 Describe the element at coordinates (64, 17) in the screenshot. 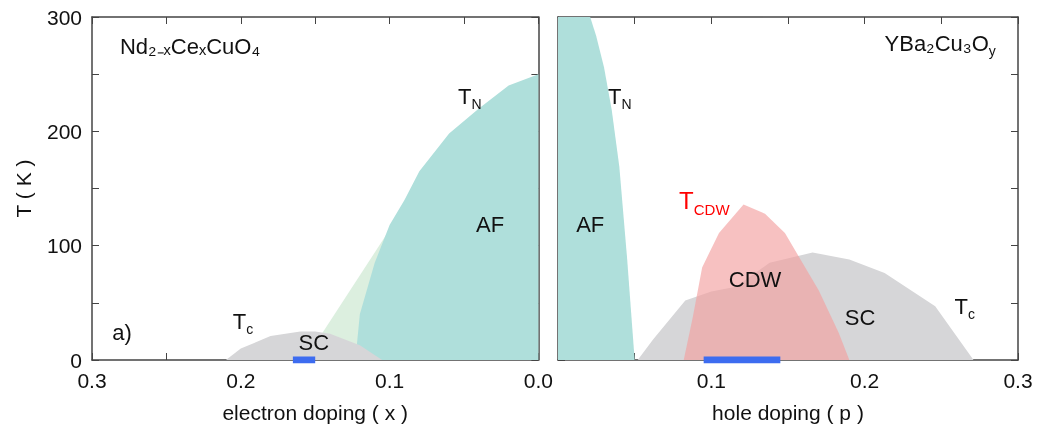

I see `y-tick-label: 300` at that location.